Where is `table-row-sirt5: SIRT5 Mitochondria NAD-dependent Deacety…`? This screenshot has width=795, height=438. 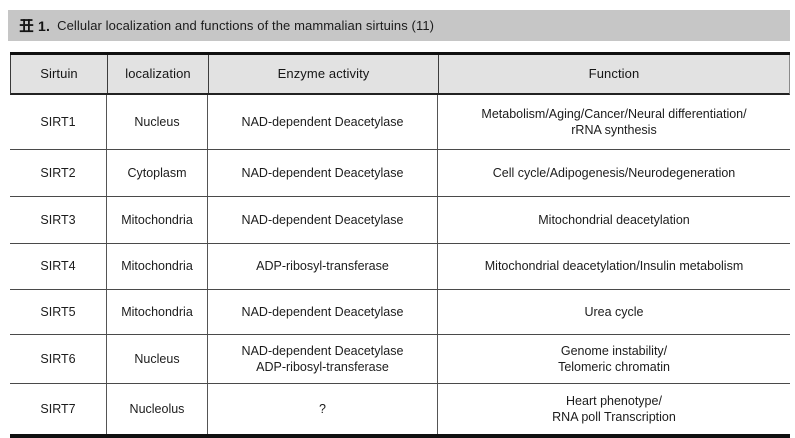 table-row-sirt5: SIRT5 Mitochondria NAD-dependent Deacety… is located at coordinates (400, 312).